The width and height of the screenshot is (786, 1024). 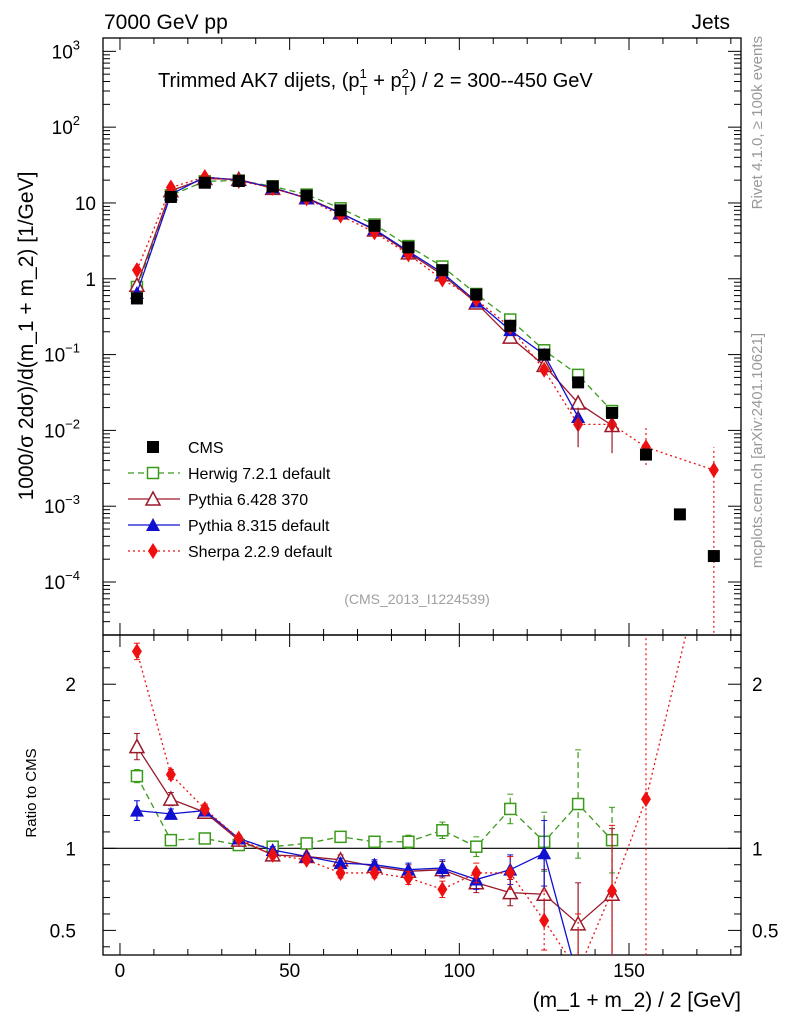 What do you see at coordinates (70, 849) in the screenshot?
I see `ratio-tick-label-left: 1` at bounding box center [70, 849].